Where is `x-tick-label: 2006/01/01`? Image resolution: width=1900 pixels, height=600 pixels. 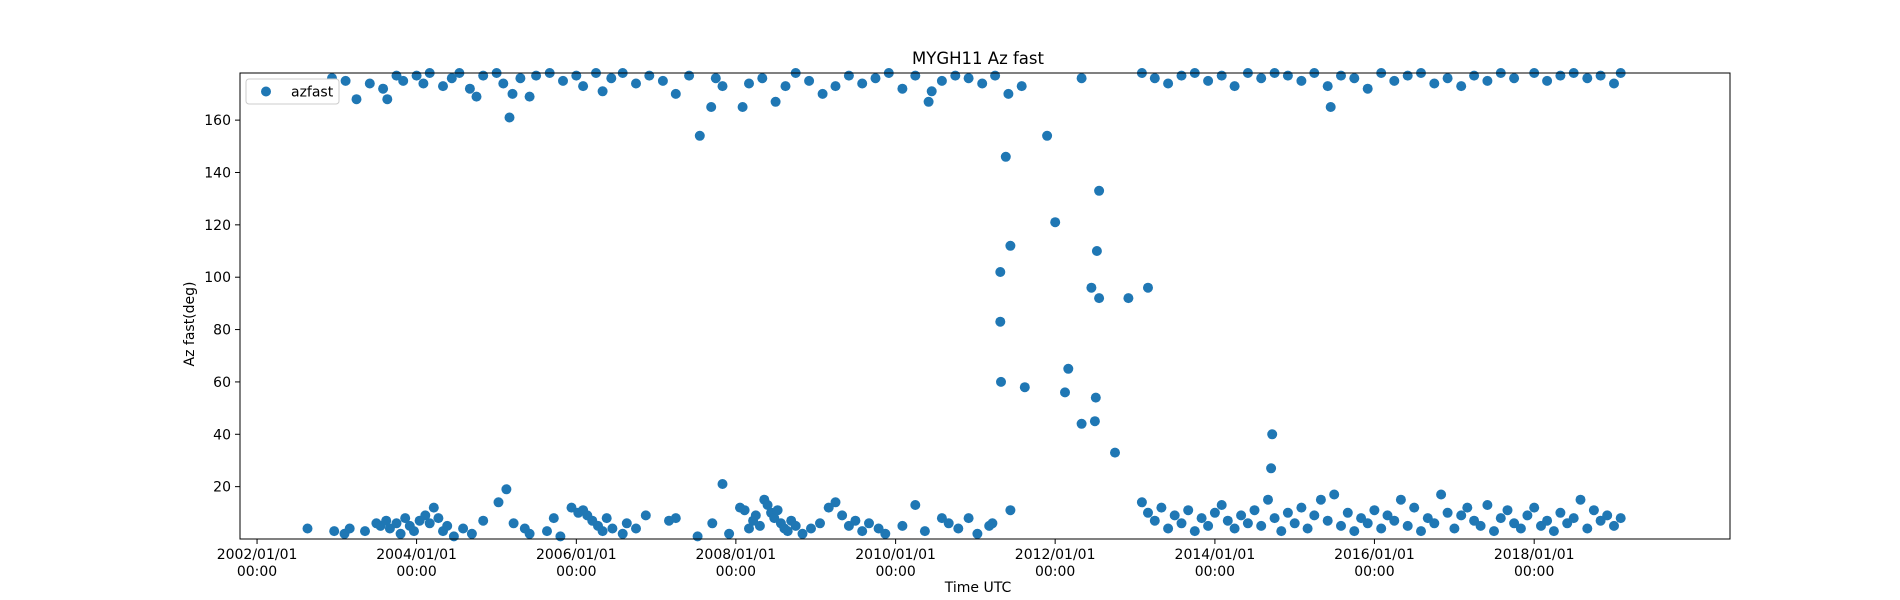
x-tick-label: 2006/01/01 is located at coordinates (576, 555).